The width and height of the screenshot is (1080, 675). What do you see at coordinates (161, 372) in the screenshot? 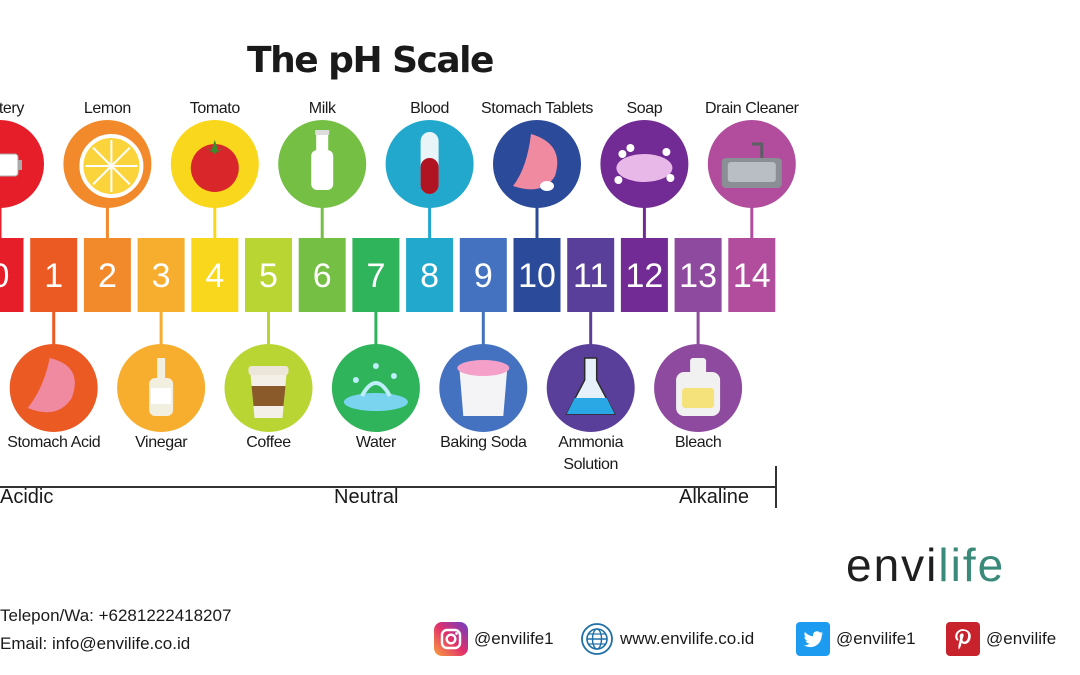
I see `vinegar-icon` at bounding box center [161, 372].